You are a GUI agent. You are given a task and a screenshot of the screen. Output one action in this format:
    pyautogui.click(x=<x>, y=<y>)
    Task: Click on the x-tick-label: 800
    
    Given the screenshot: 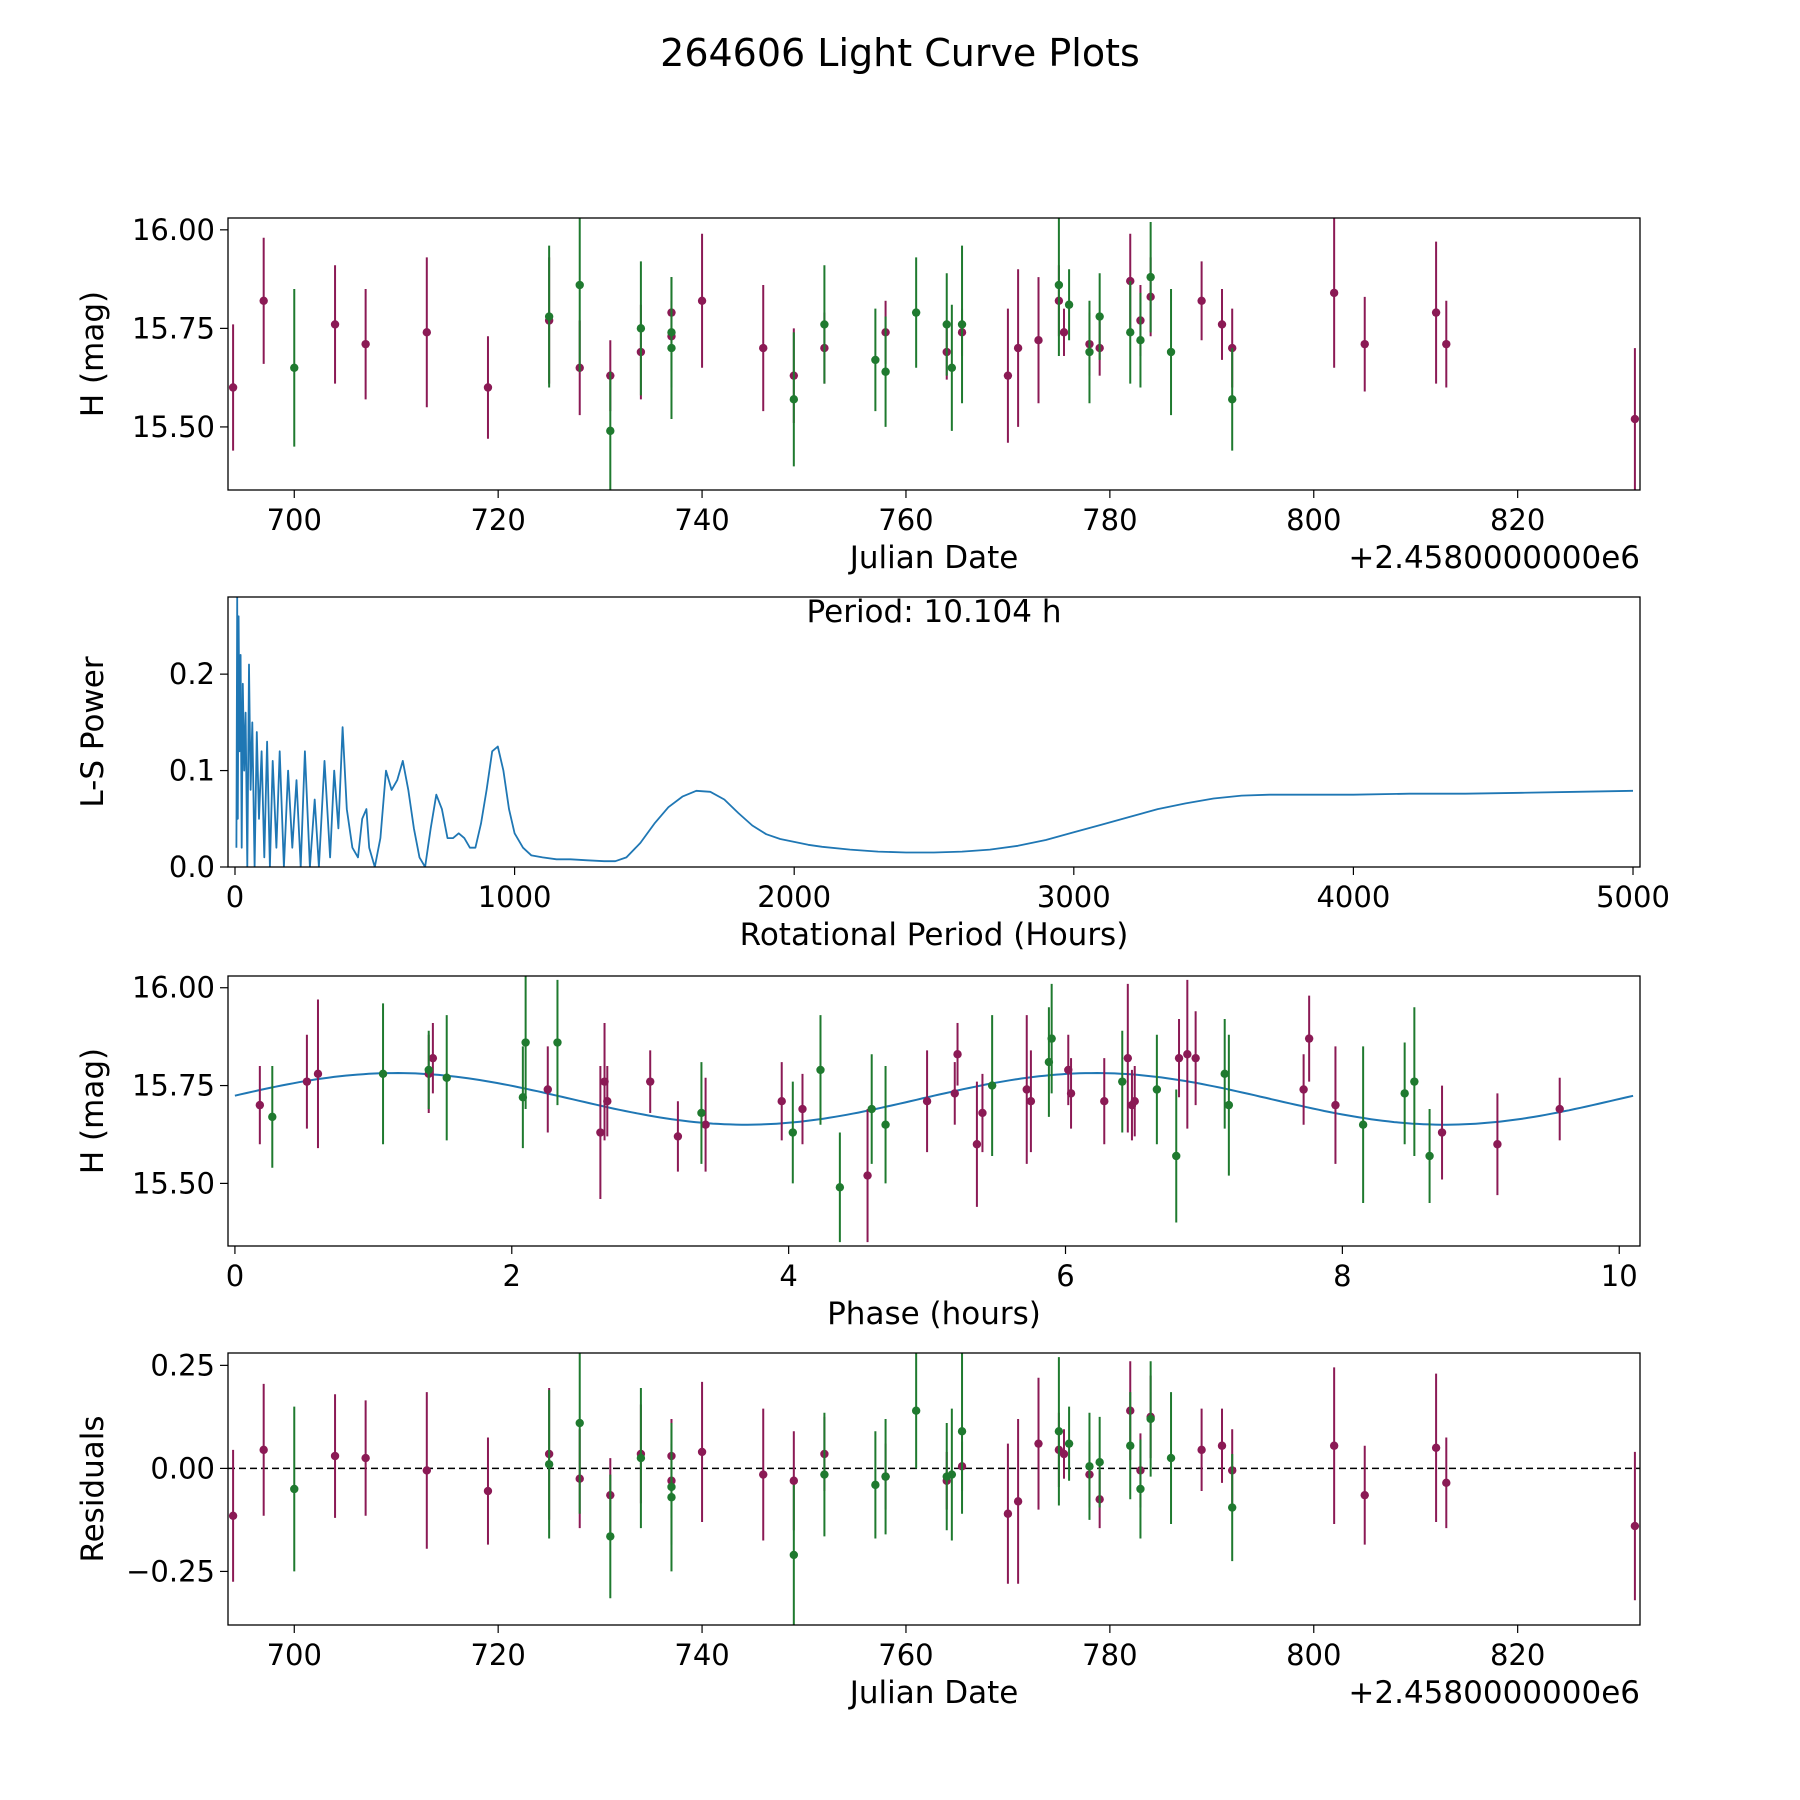 What is the action you would take?
    pyautogui.click(x=1313, y=520)
    